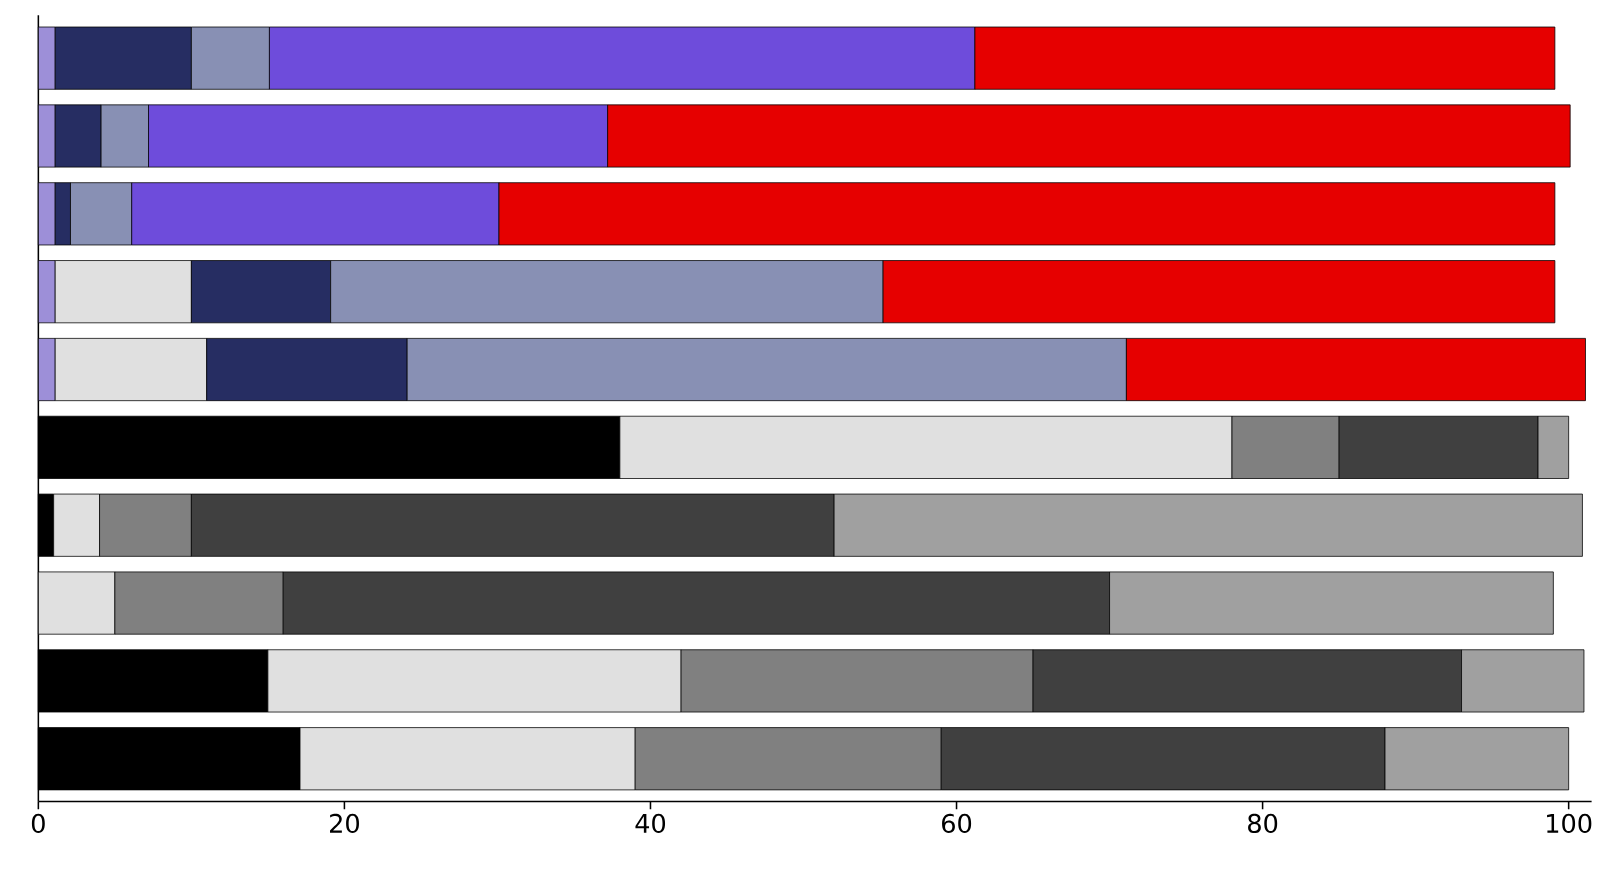 This screenshot has width=1621, height=872. What do you see at coordinates (38, 823) in the screenshot?
I see `x-tick-label: 0` at bounding box center [38, 823].